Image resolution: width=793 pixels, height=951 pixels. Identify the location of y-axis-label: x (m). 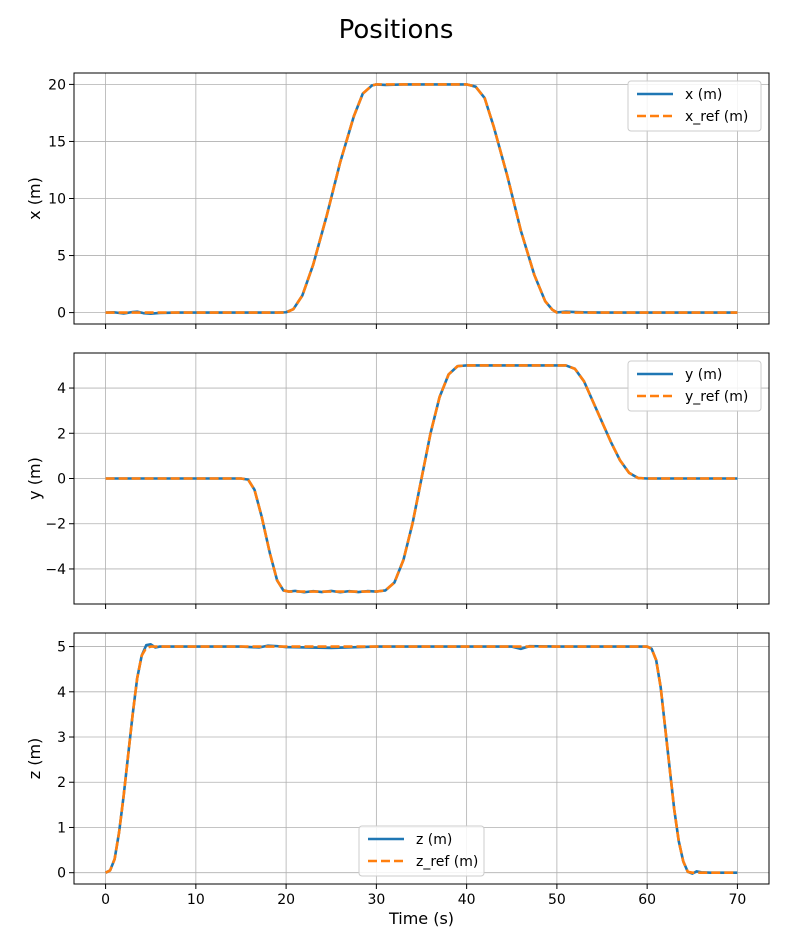
(34, 198).